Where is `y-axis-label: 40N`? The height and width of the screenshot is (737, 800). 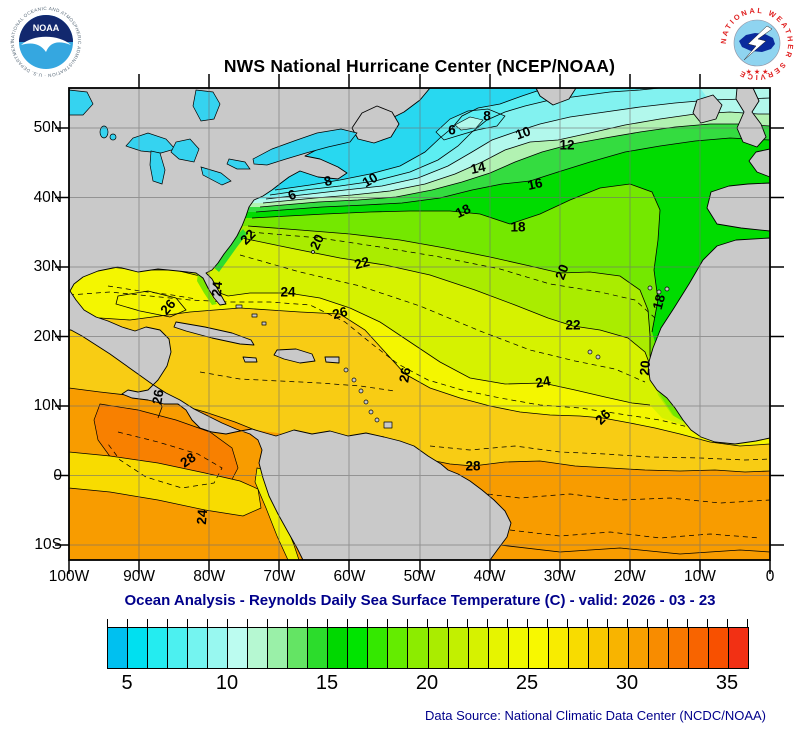
y-axis-label: 40N is located at coordinates (47, 197).